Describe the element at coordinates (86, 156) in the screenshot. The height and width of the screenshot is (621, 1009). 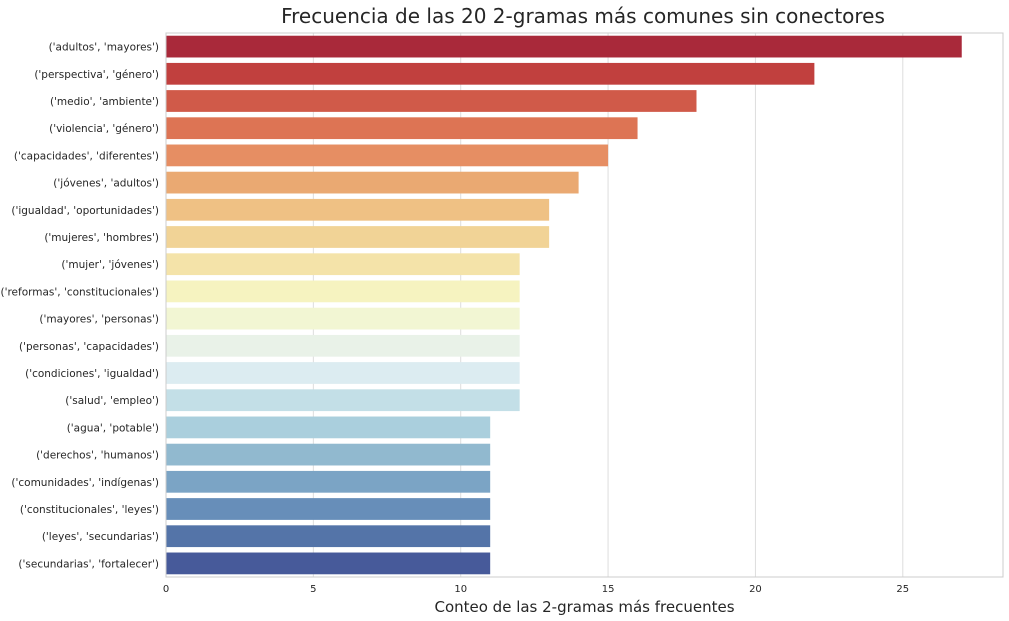
I see `y-tick-label: ('capacidades', 'diferentes')` at that location.